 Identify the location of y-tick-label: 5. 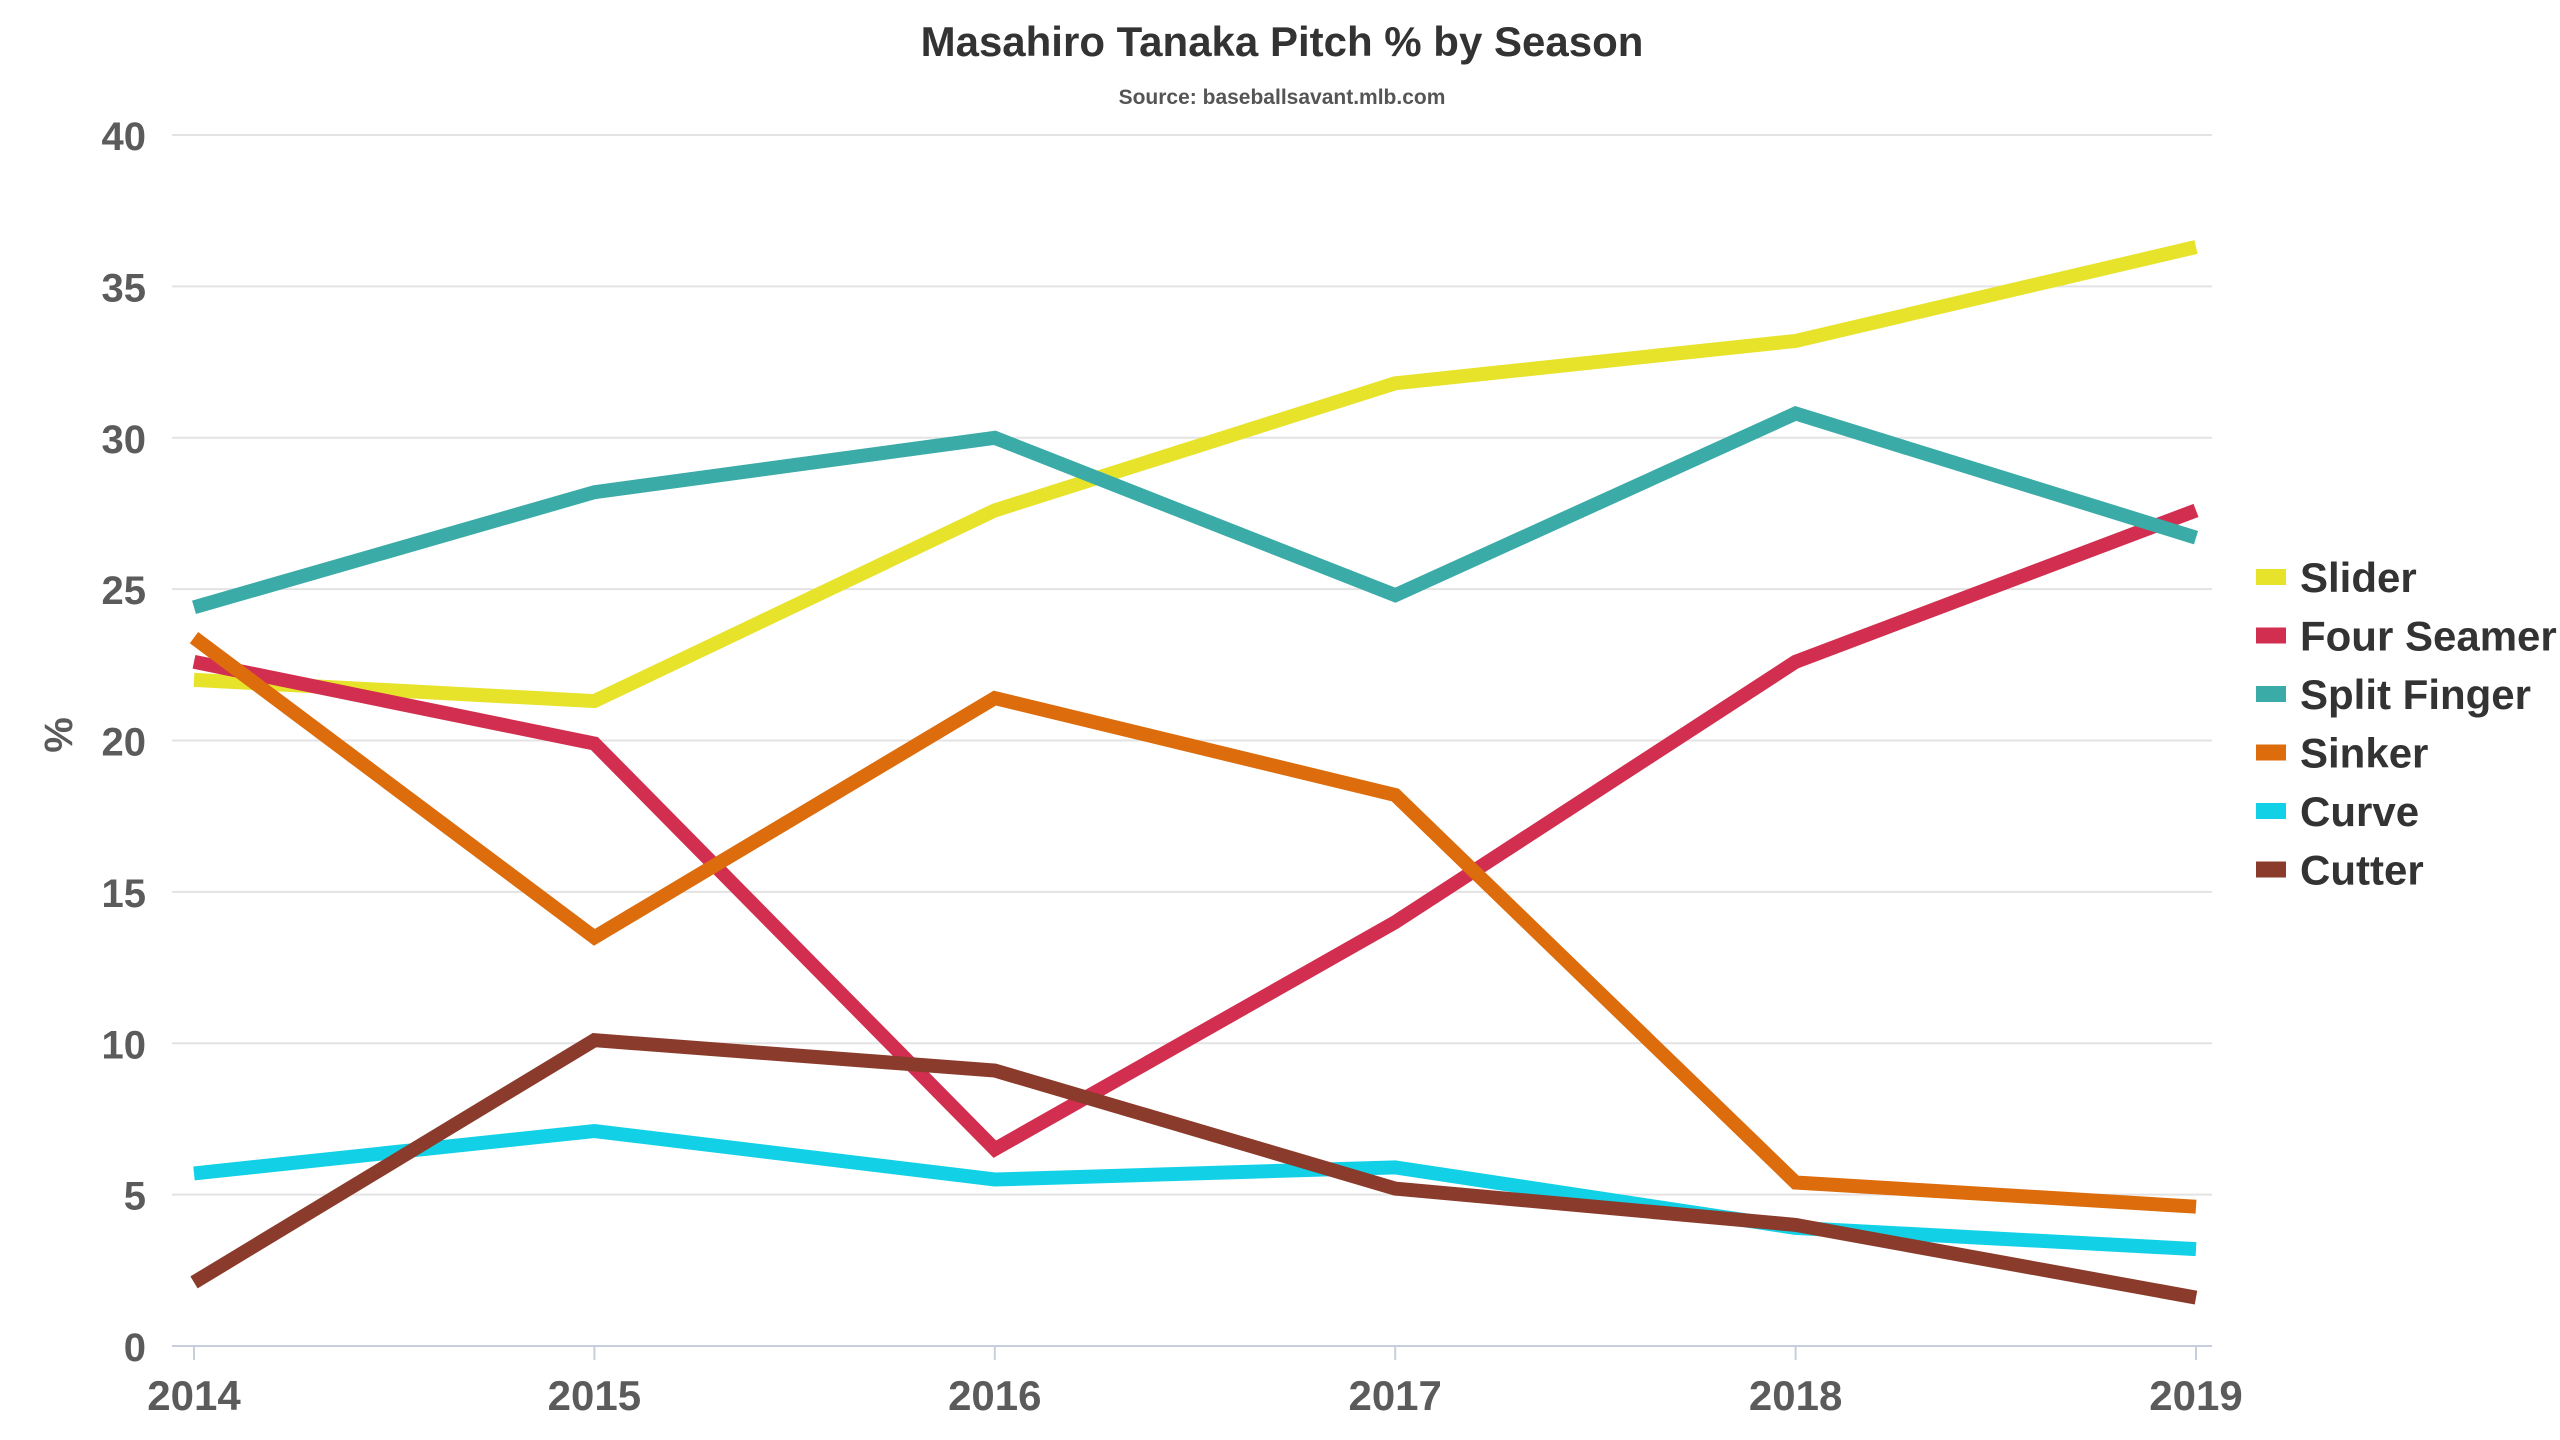
(135, 1197).